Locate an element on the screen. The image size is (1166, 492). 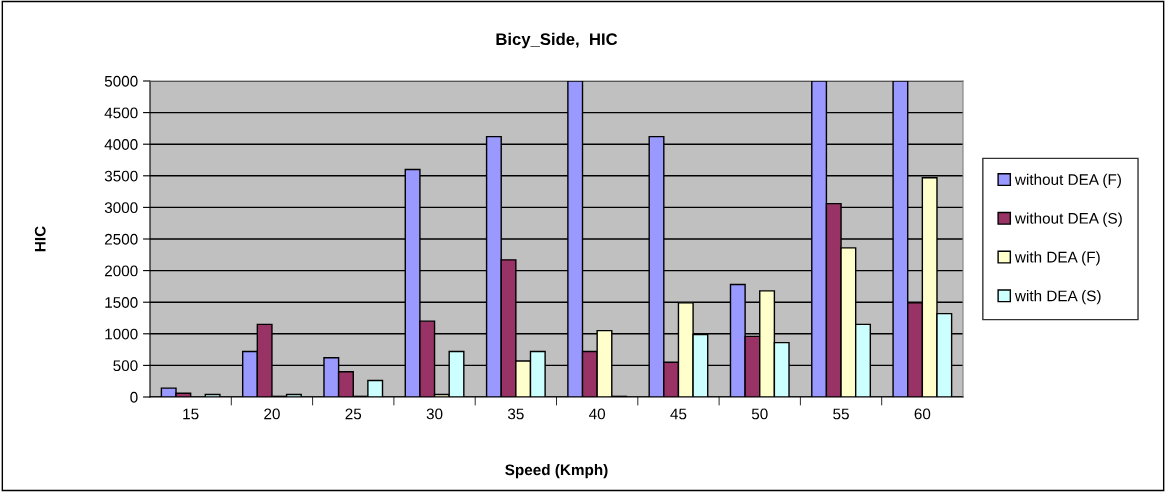
x-tick-label: 45 is located at coordinates (678, 414).